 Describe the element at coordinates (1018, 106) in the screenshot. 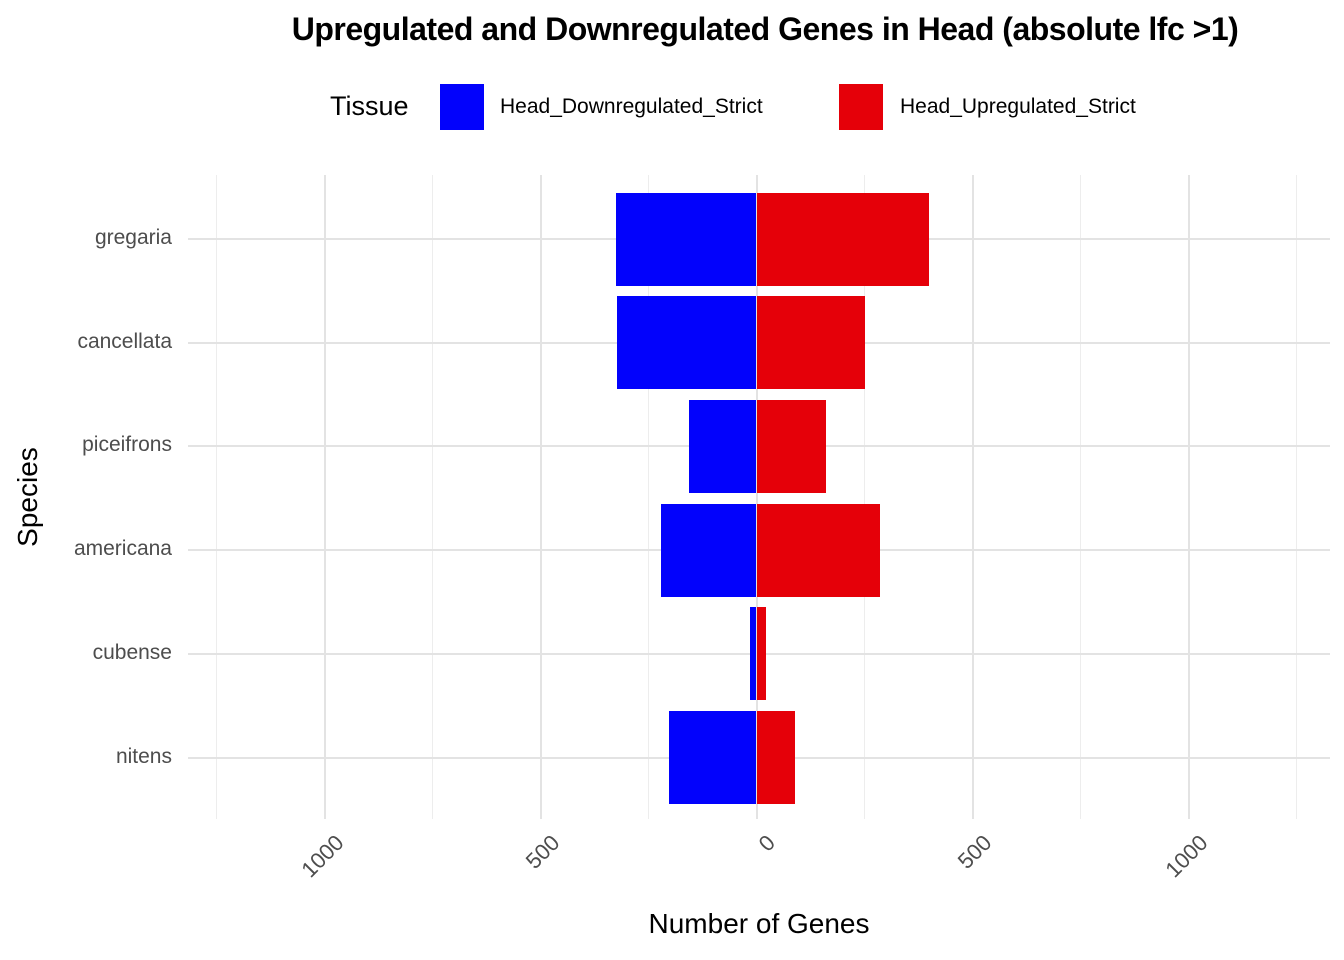

I see `legend-label-upregulated: Head_Upregulated_Strict` at that location.